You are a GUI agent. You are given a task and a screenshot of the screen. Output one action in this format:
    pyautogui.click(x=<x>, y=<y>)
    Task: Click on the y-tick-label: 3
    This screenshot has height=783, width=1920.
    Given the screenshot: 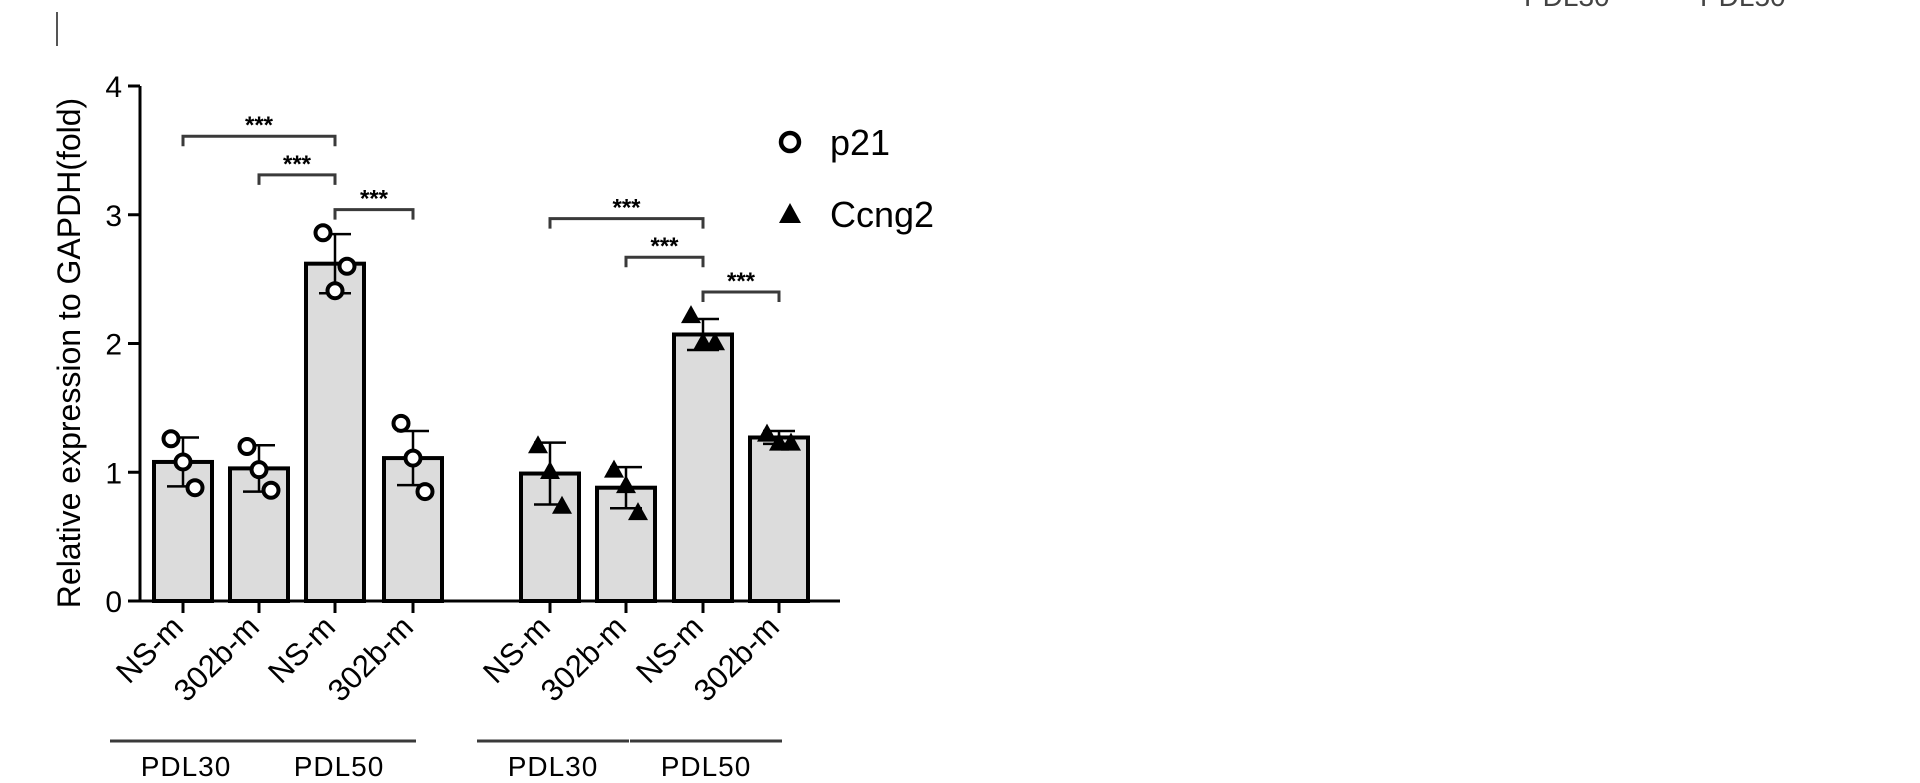 What is the action you would take?
    pyautogui.click(x=113, y=216)
    